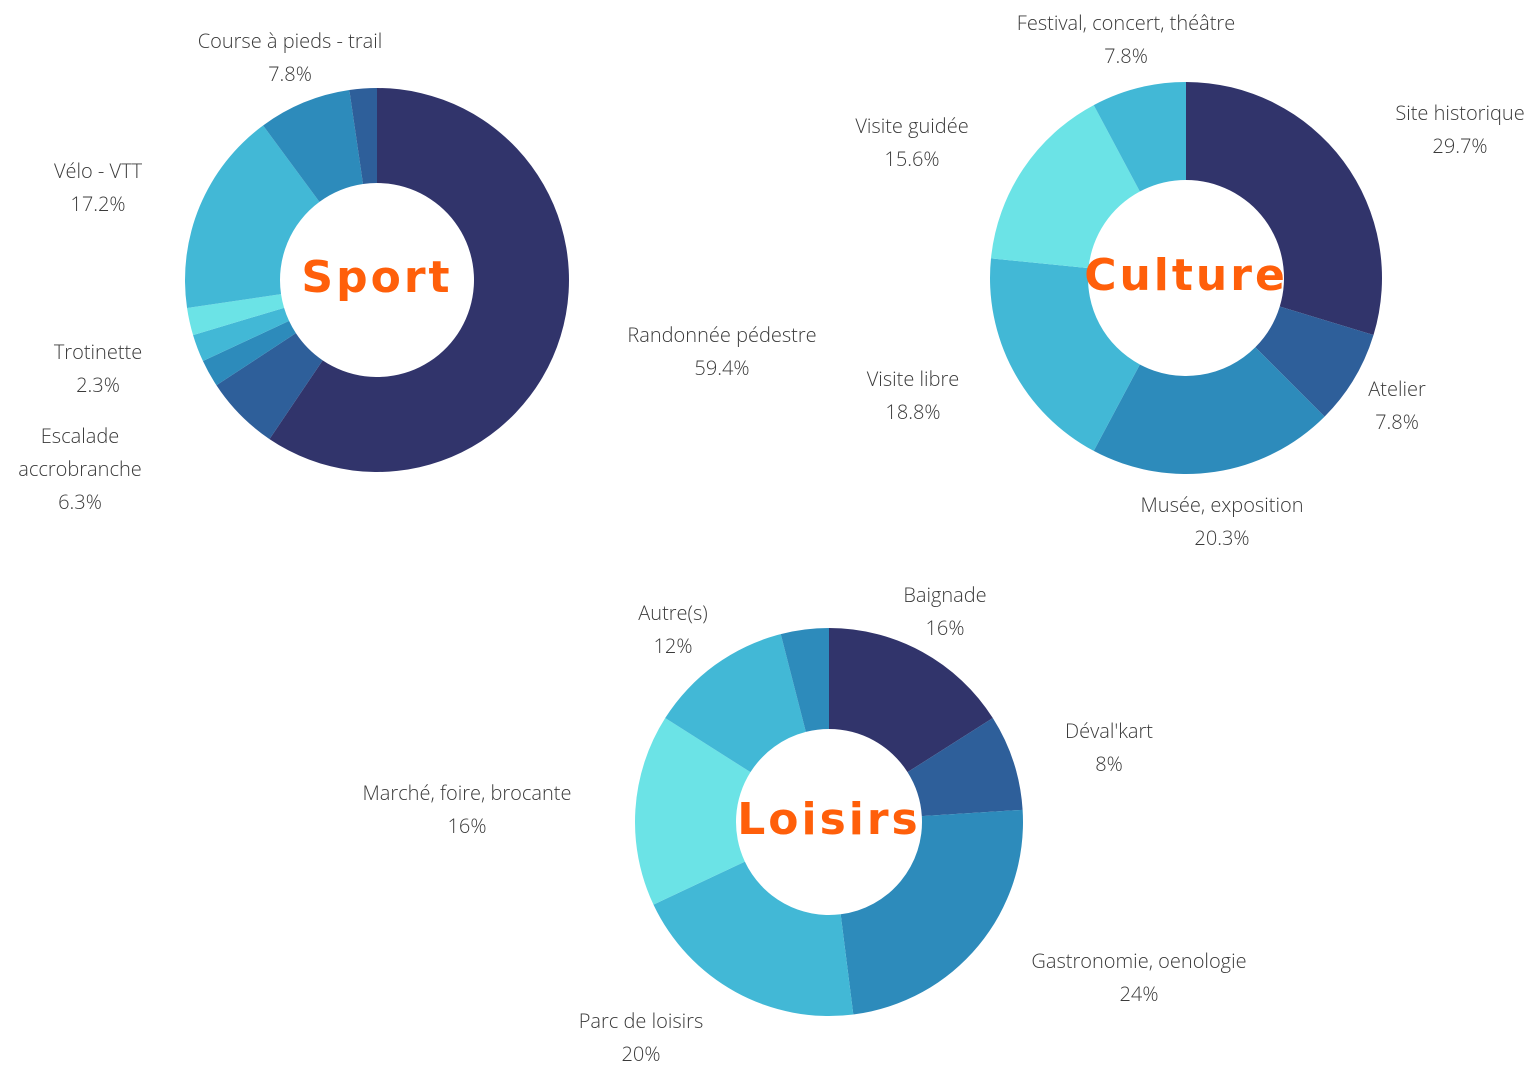 The height and width of the screenshot is (1070, 1537). I want to click on slice-value: 8%, so click(1109, 763).